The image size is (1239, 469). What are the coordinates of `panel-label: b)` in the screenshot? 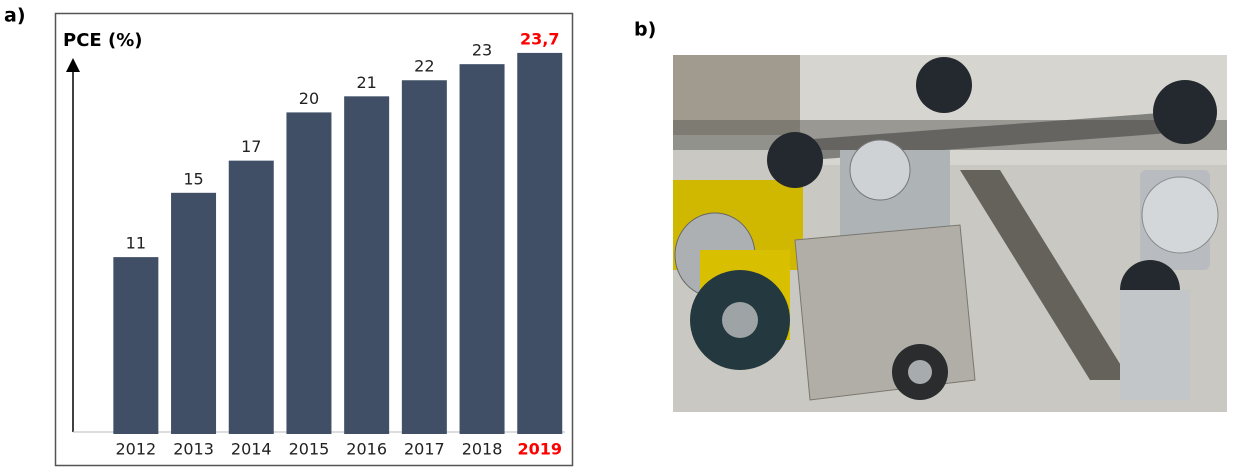 It's located at (645, 30).